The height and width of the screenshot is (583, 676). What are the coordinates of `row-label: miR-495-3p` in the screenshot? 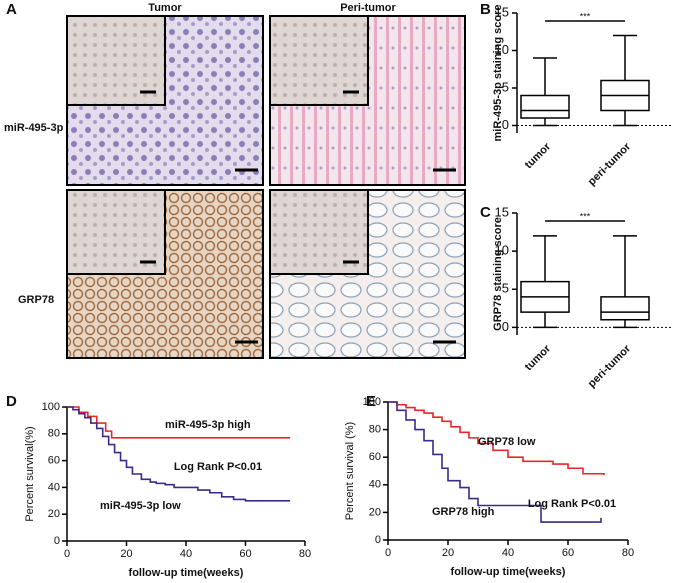 It's located at (34, 128).